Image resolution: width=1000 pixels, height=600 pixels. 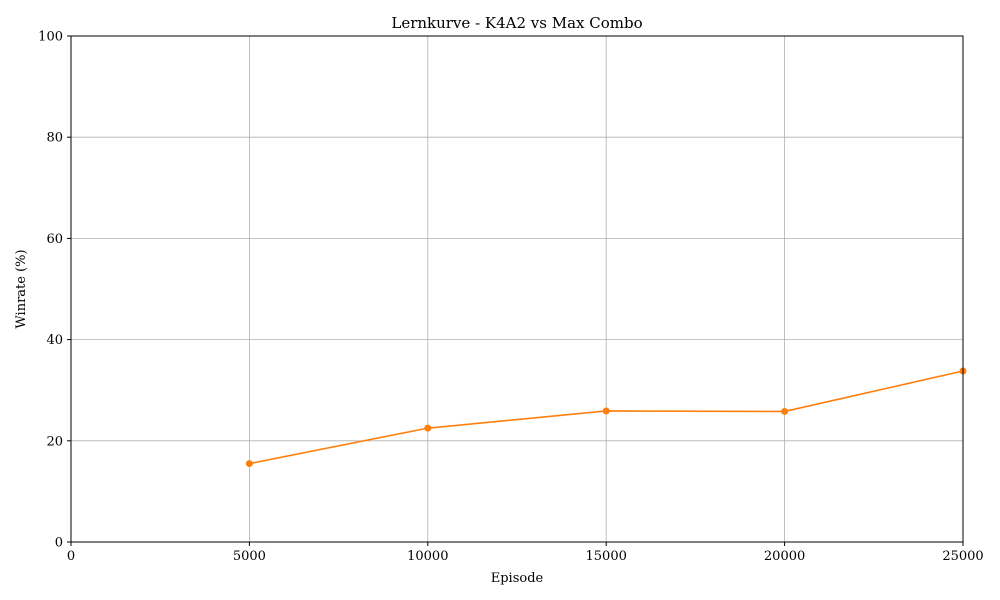 What do you see at coordinates (962, 556) in the screenshot?
I see `x-tick-label: 25000` at bounding box center [962, 556].